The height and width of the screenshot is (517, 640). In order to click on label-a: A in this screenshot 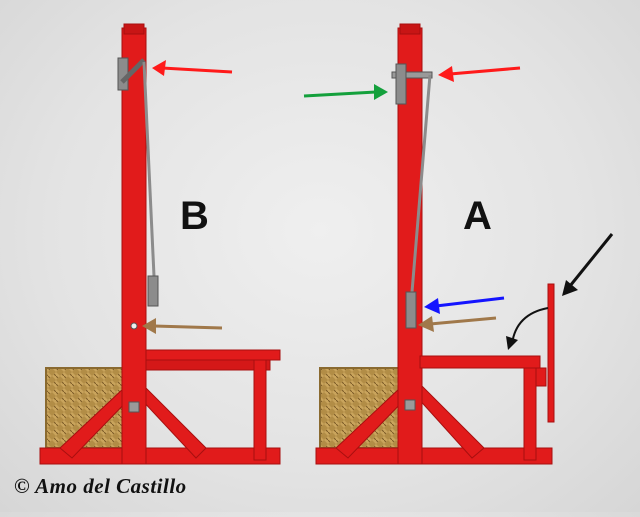, I will do `click(477, 216)`.